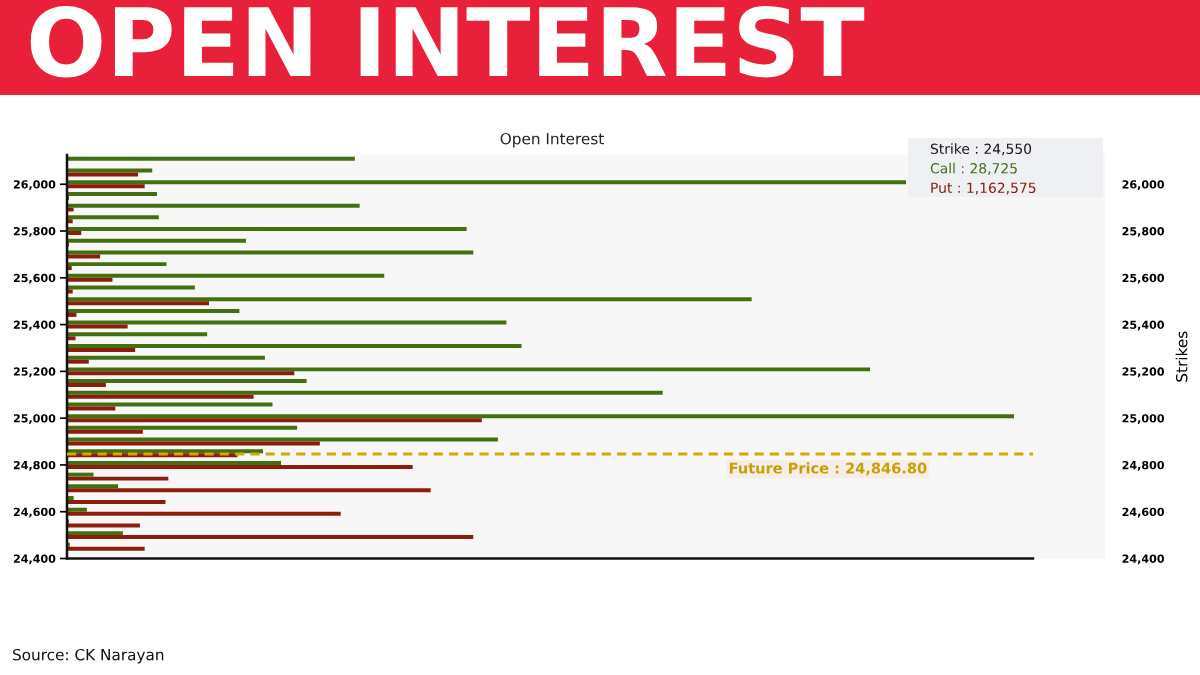 The image size is (1200, 675). I want to click on y-tick-label: 26,000, so click(34, 185).